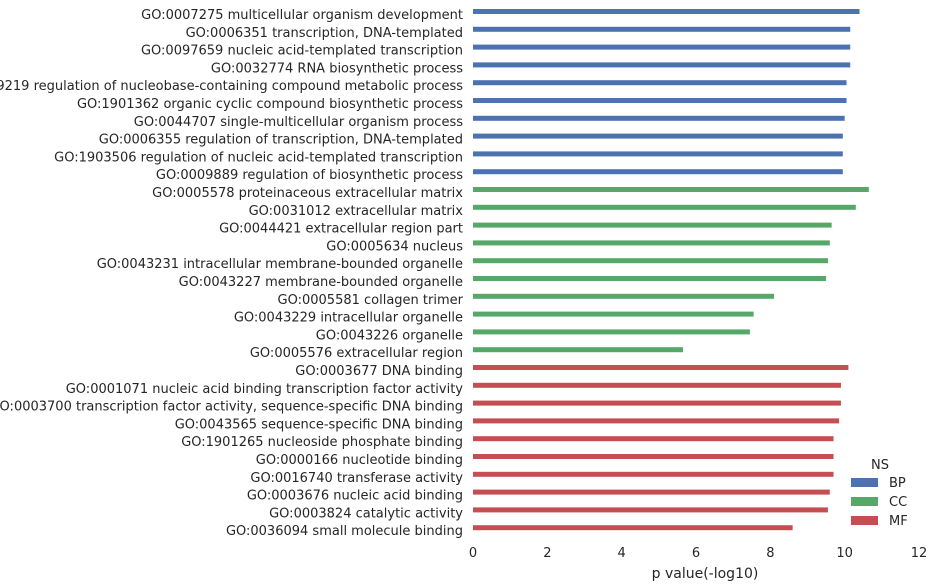 The height and width of the screenshot is (587, 934). Describe the element at coordinates (344, 531) in the screenshot. I see `category-label: GO:0036094 small molecule binding` at that location.